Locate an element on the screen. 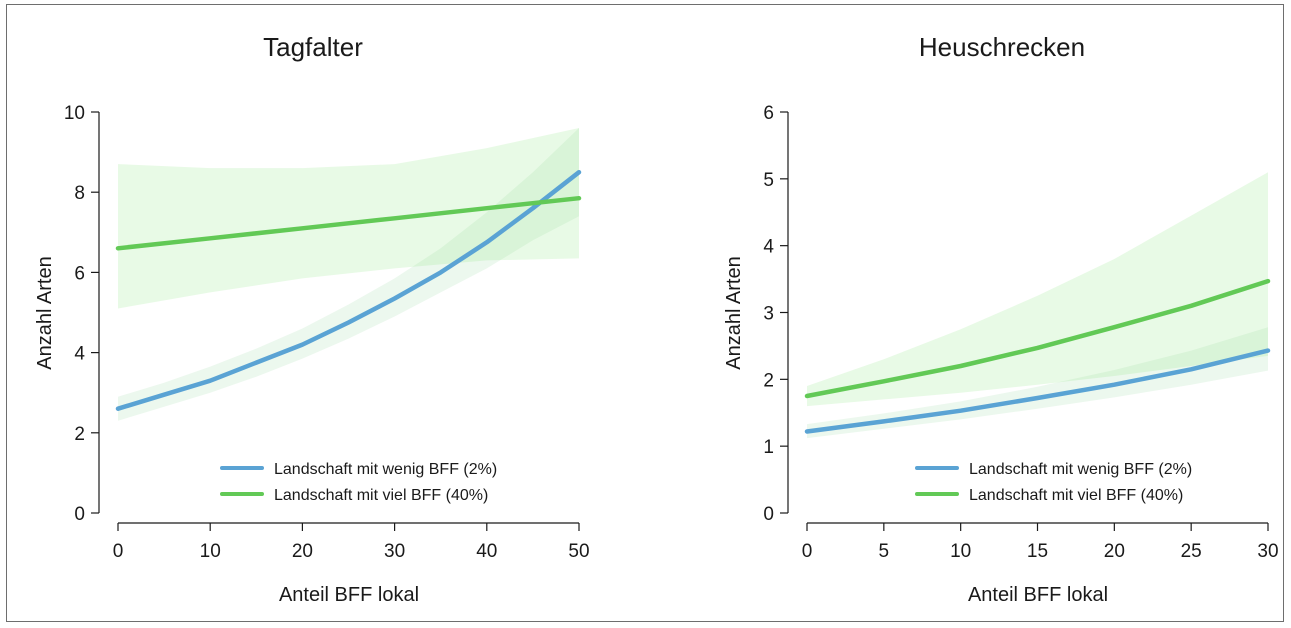  x-tick-label: 5 is located at coordinates (884, 551).